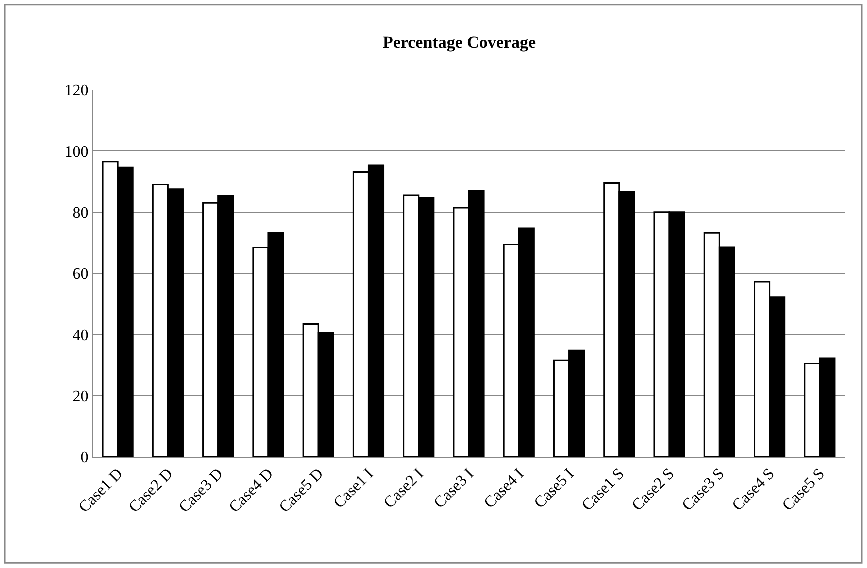 The height and width of the screenshot is (568, 867). What do you see at coordinates (80, 275) in the screenshot?
I see `y-tick-label: 60` at bounding box center [80, 275].